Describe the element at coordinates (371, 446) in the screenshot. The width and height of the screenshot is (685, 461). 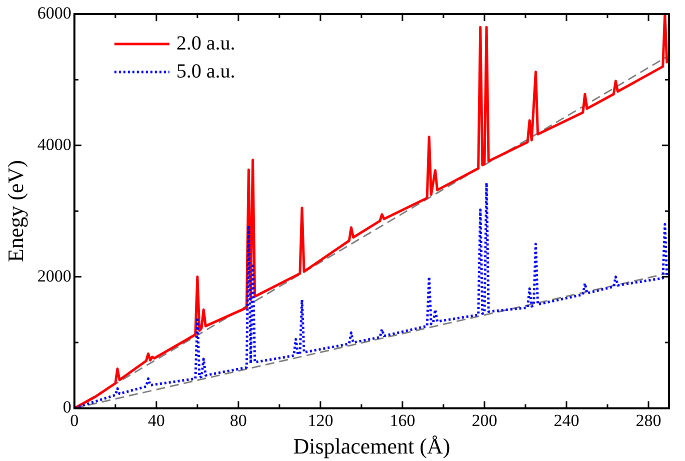
I see `x-axis-title: Displacement (Å)` at that location.